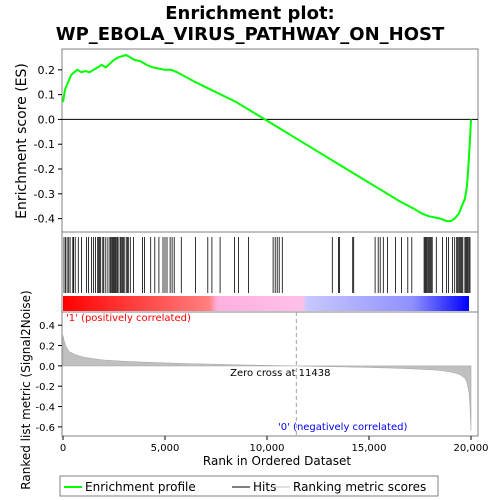 This screenshot has height=500, width=500. Describe the element at coordinates (47, 95) in the screenshot. I see `es-y-tick-label: 0.1` at that location.